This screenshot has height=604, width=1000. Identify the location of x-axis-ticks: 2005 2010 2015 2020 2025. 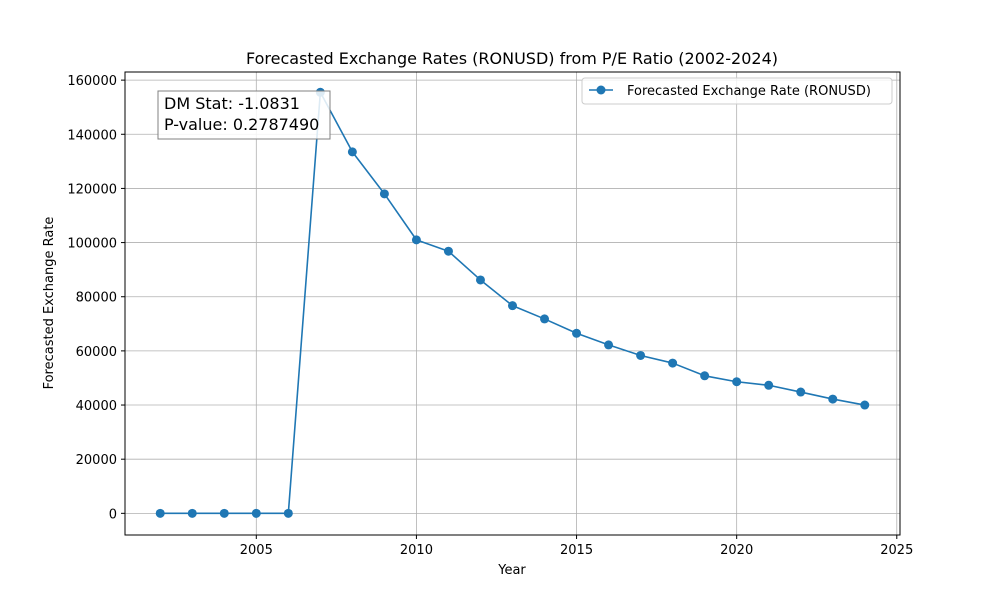
(576, 546).